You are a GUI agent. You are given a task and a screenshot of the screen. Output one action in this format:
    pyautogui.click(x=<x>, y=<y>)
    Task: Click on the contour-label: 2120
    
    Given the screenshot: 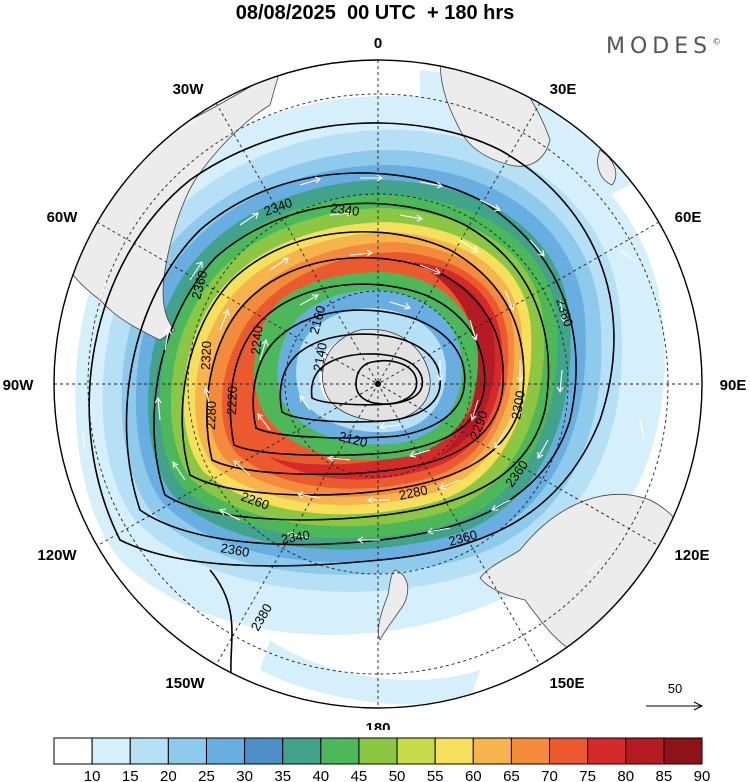 What is the action you would take?
    pyautogui.click(x=353, y=439)
    